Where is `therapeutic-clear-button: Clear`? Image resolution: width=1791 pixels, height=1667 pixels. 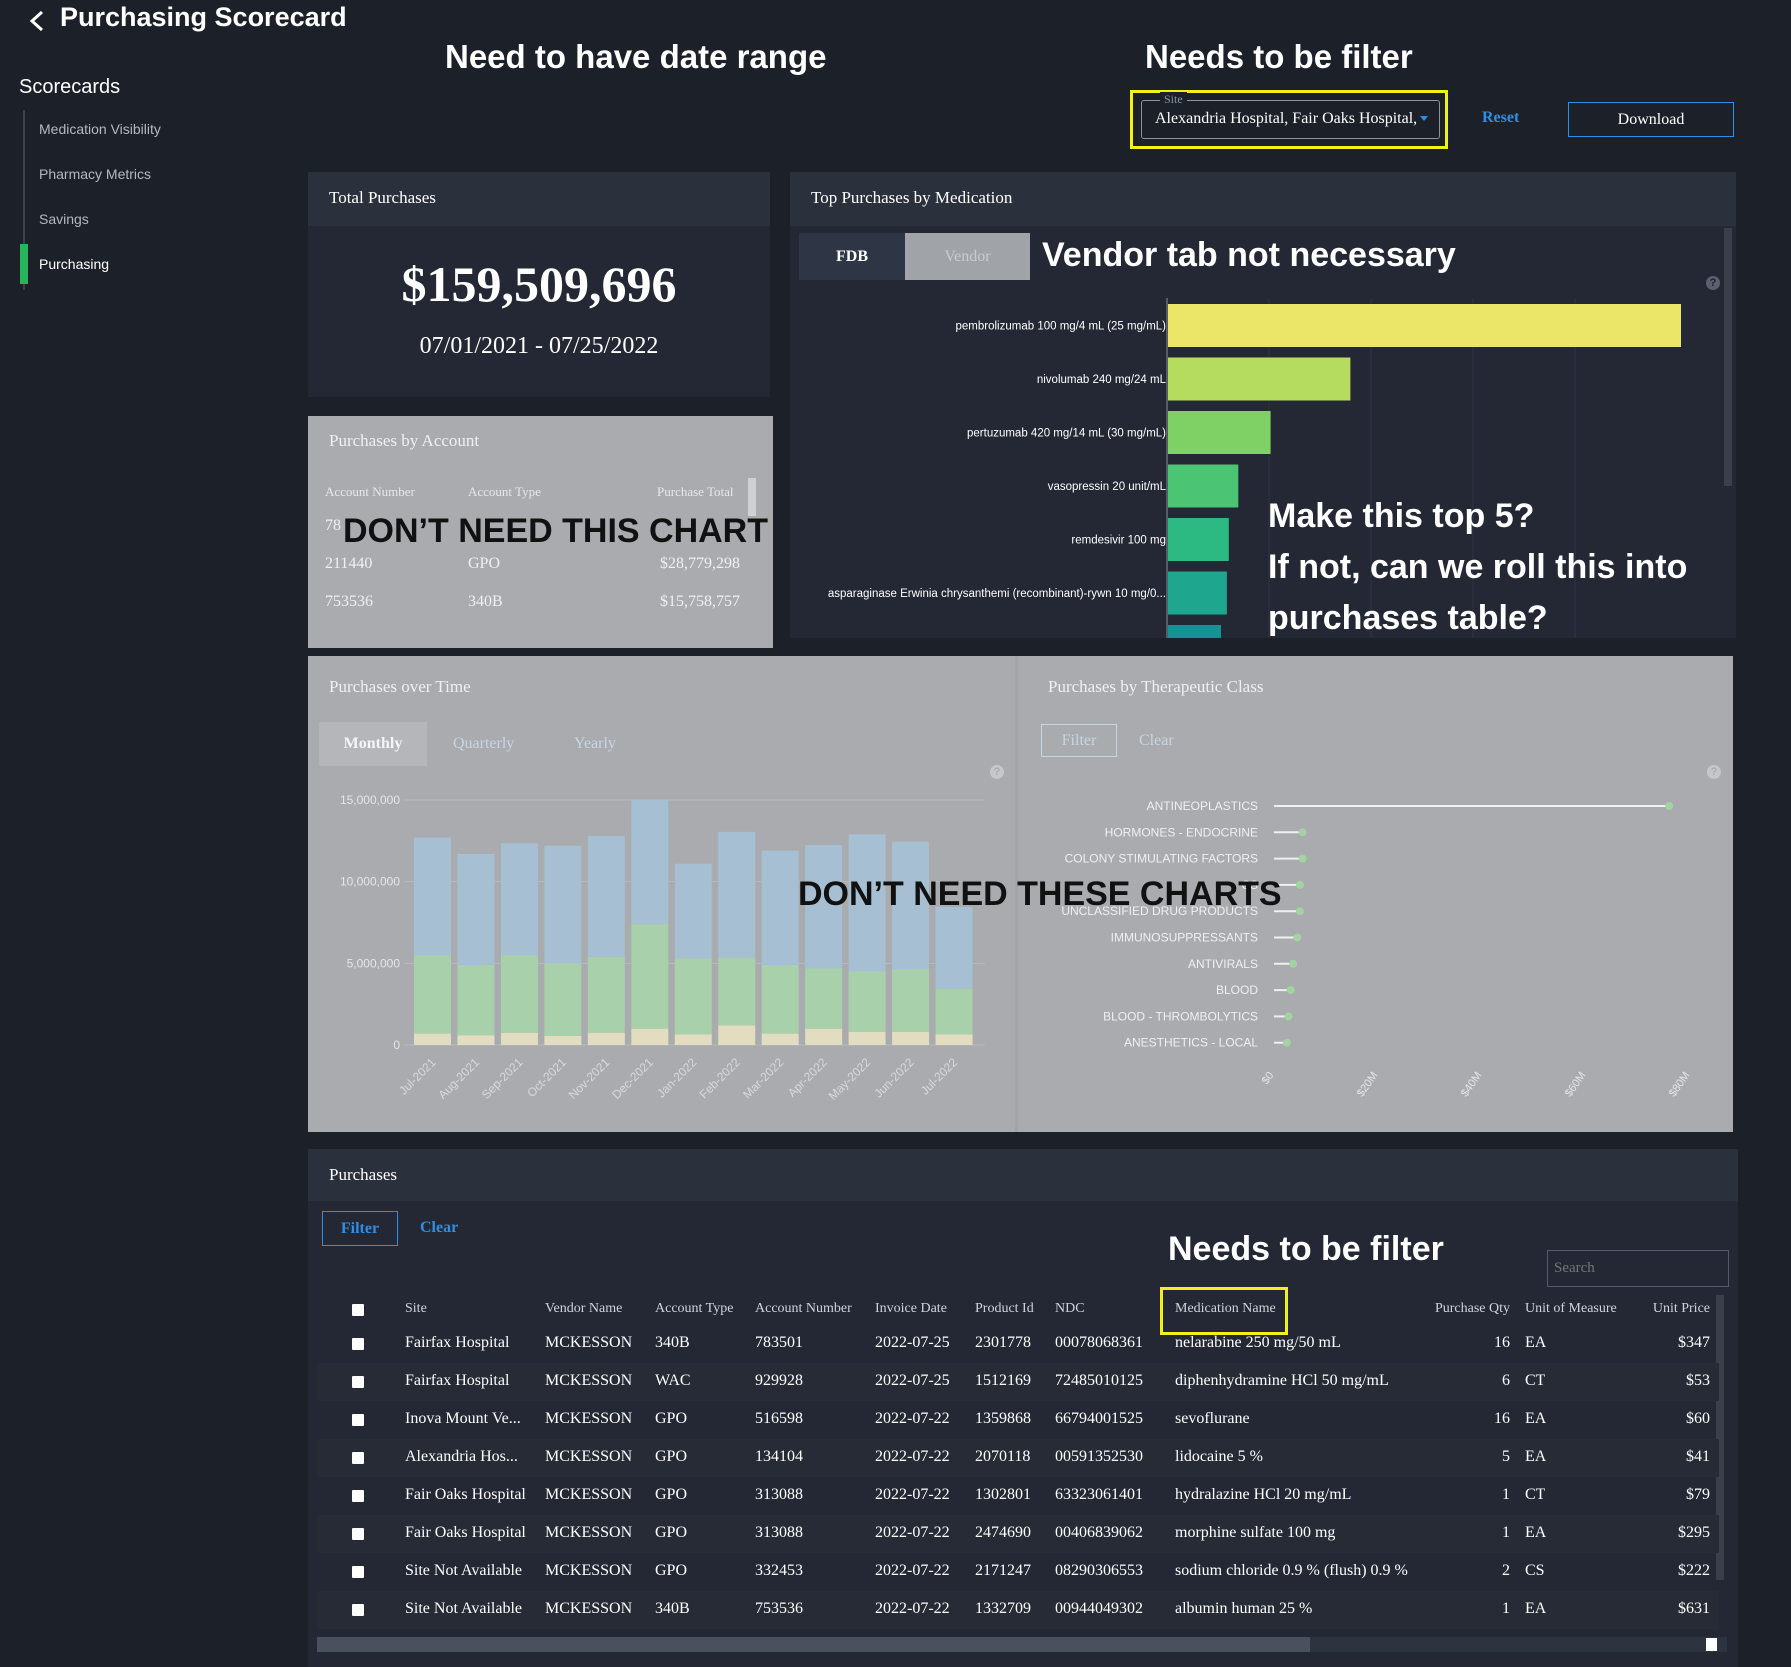 therapeutic-clear-button: Clear is located at coordinates (1156, 740).